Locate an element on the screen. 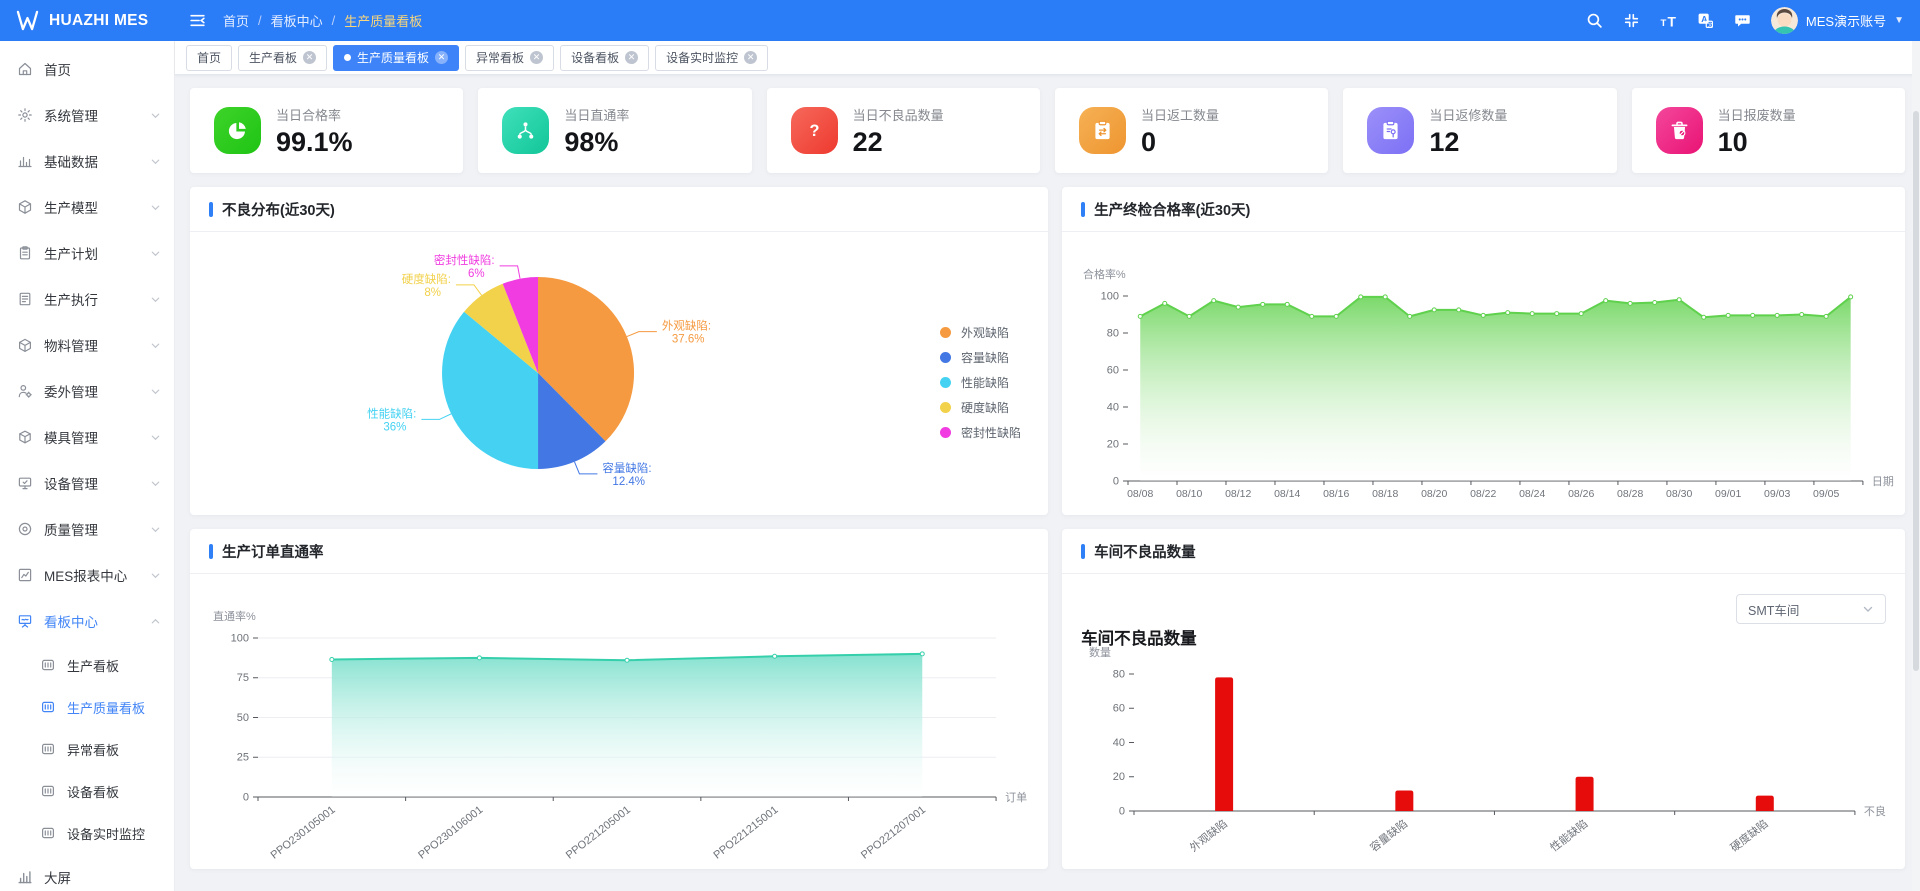 This screenshot has width=1920, height=891. sidebar-item-production-model: 生产模型 is located at coordinates (87, 207).